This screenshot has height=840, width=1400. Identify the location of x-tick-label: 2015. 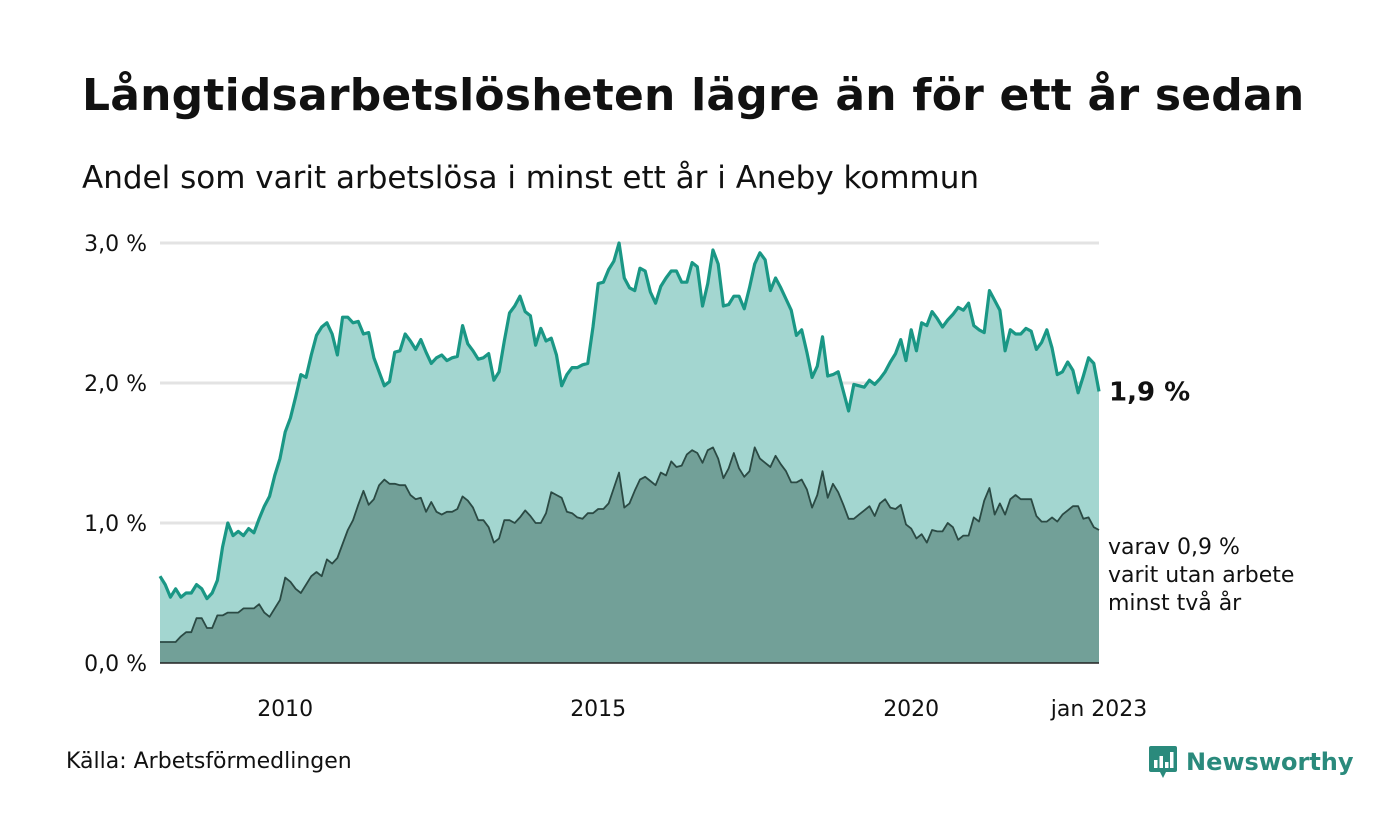
(598, 709).